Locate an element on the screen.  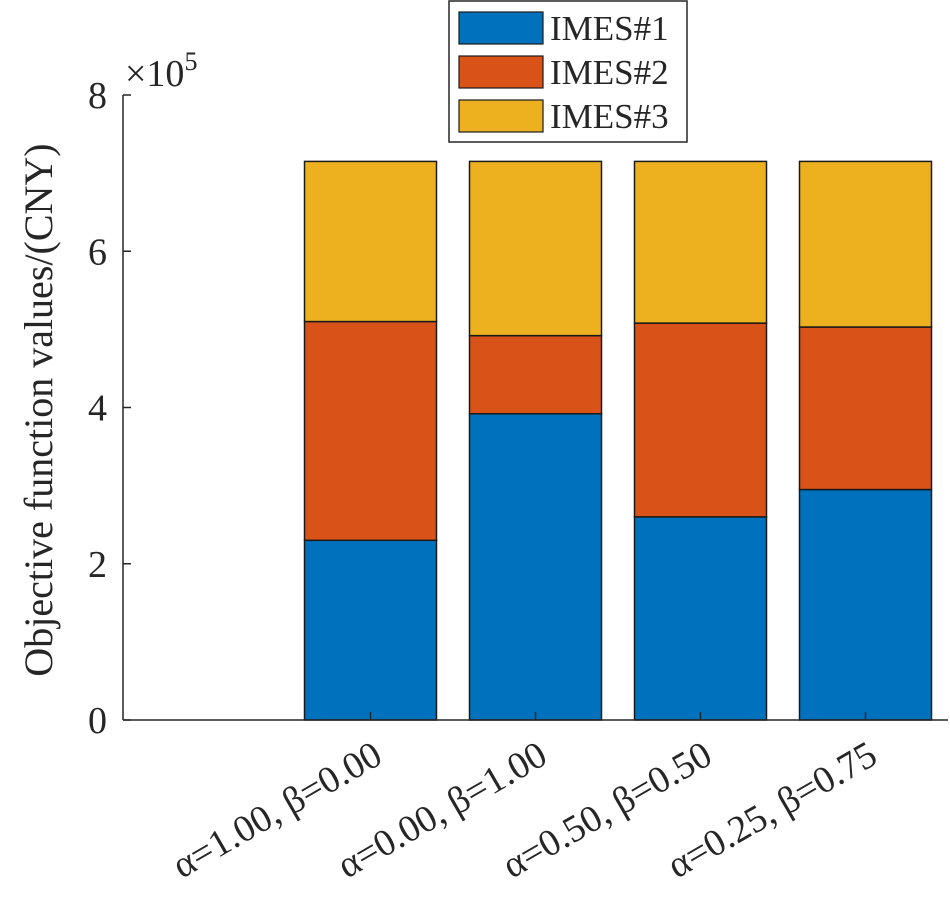
y-axis-multiplier: ×10⁵ is located at coordinates (161, 71).